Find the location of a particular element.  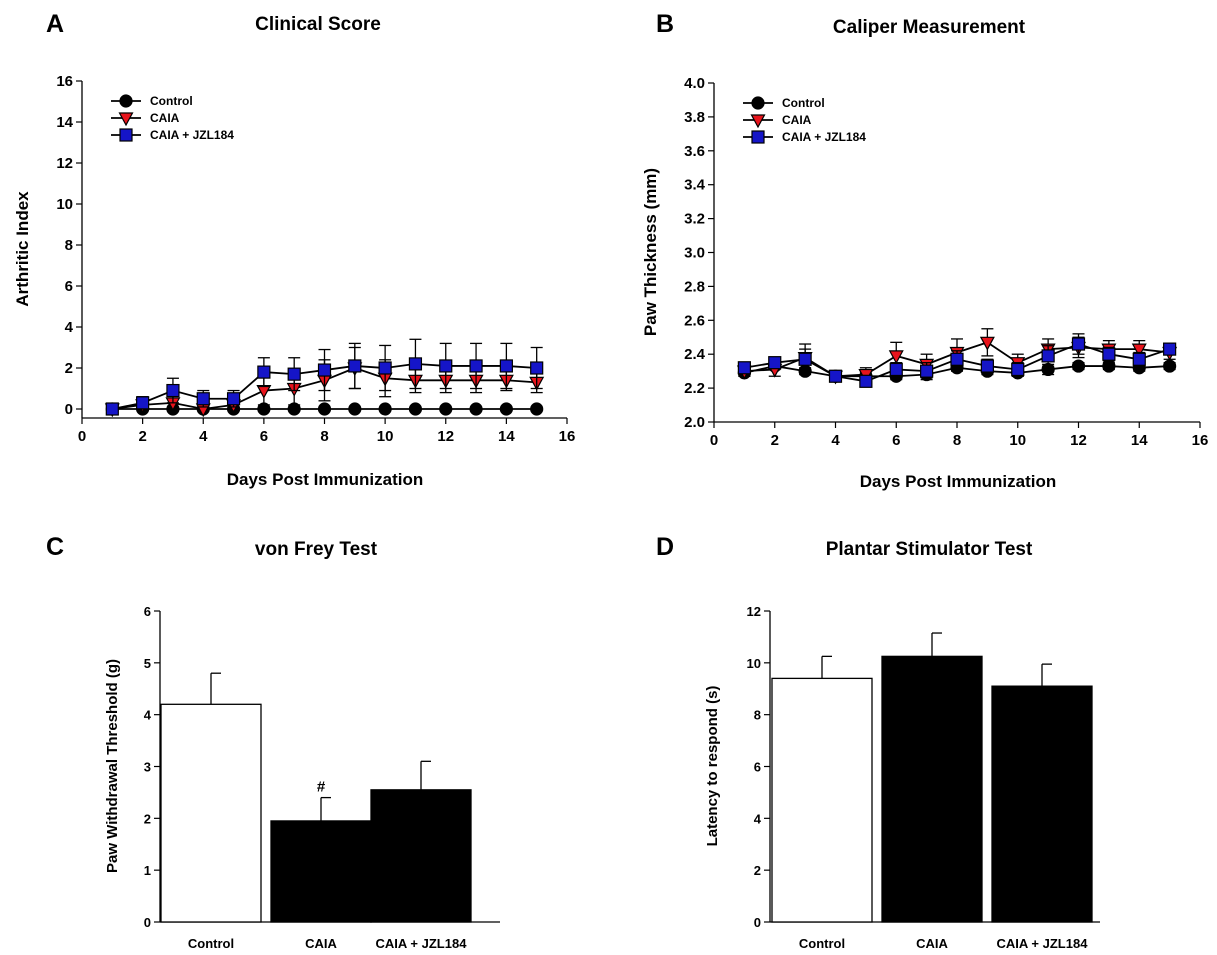

panel-b-x-tick-label: 14 is located at coordinates (1139, 440).